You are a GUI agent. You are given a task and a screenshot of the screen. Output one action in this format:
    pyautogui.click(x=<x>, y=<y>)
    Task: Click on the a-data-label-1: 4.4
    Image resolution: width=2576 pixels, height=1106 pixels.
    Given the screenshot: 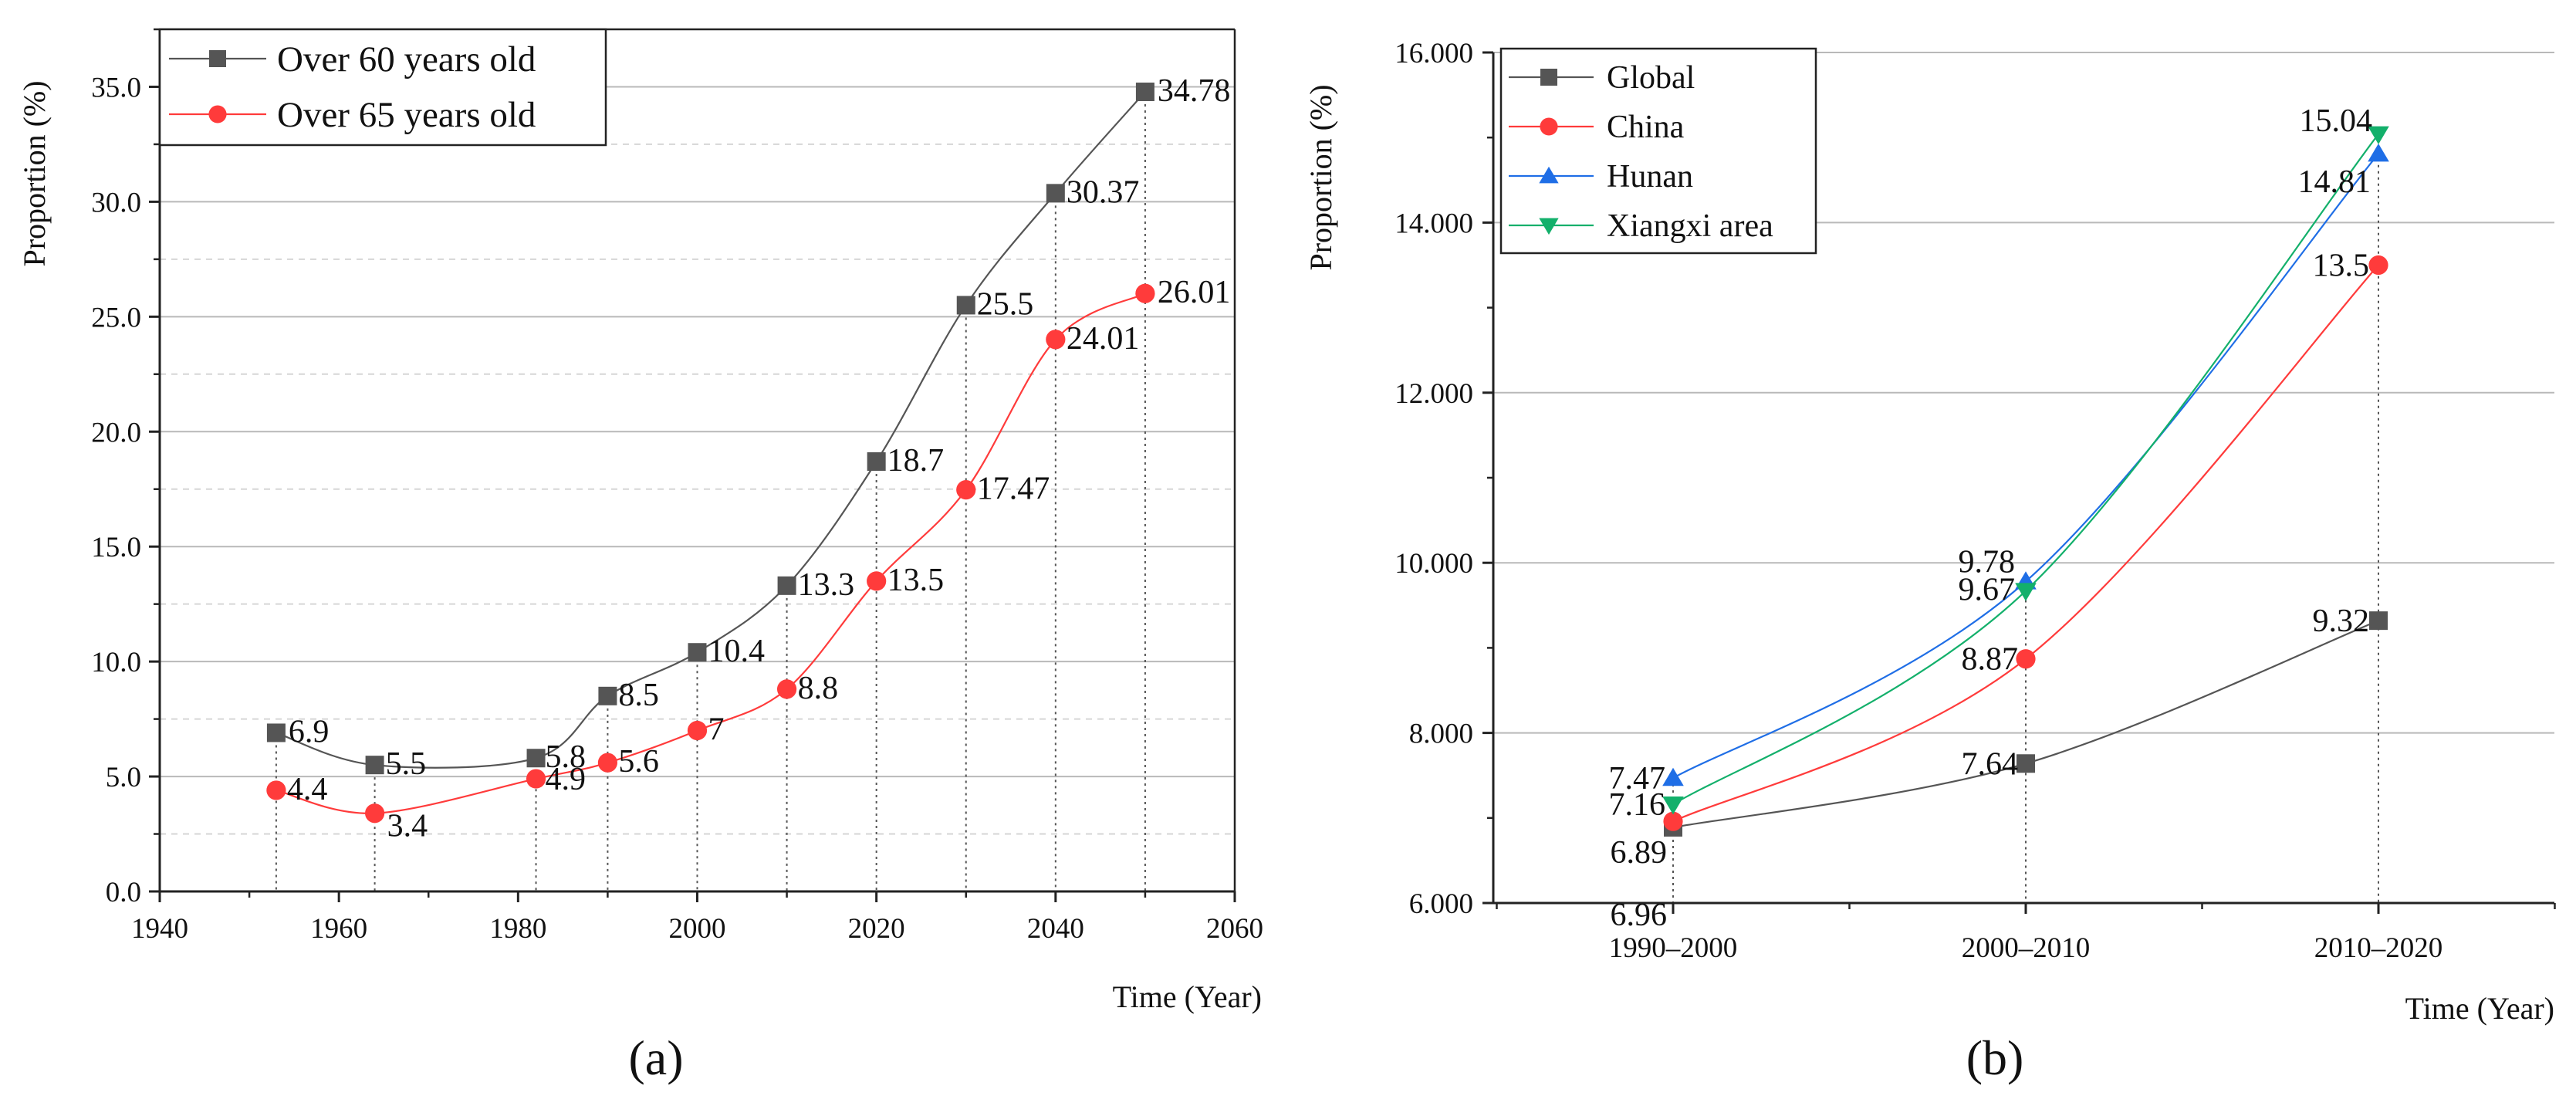 What is the action you would take?
    pyautogui.click(x=307, y=789)
    